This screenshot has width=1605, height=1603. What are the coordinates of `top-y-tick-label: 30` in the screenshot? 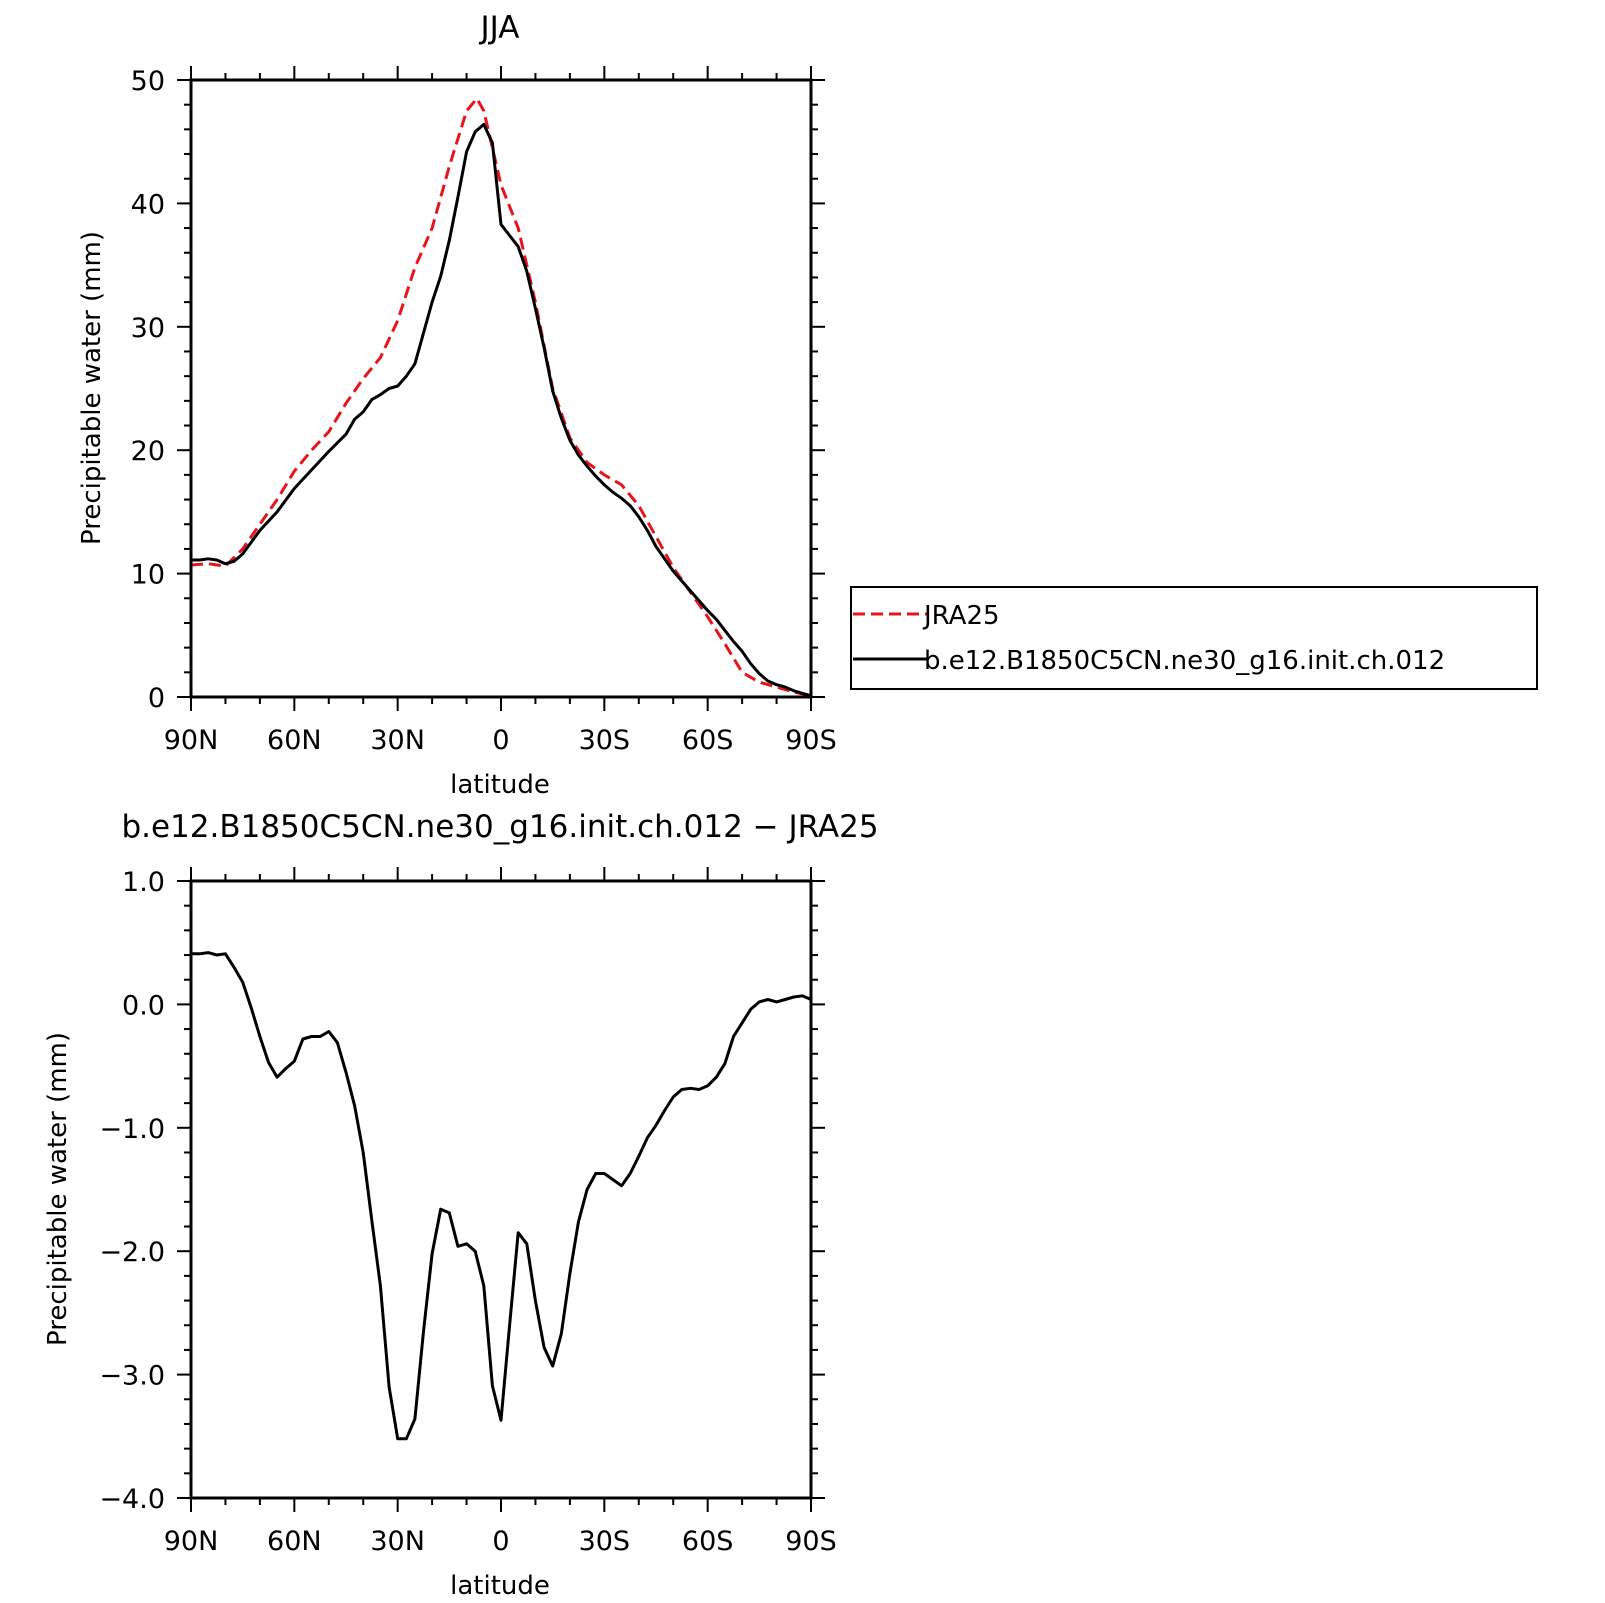 It's located at (148, 328).